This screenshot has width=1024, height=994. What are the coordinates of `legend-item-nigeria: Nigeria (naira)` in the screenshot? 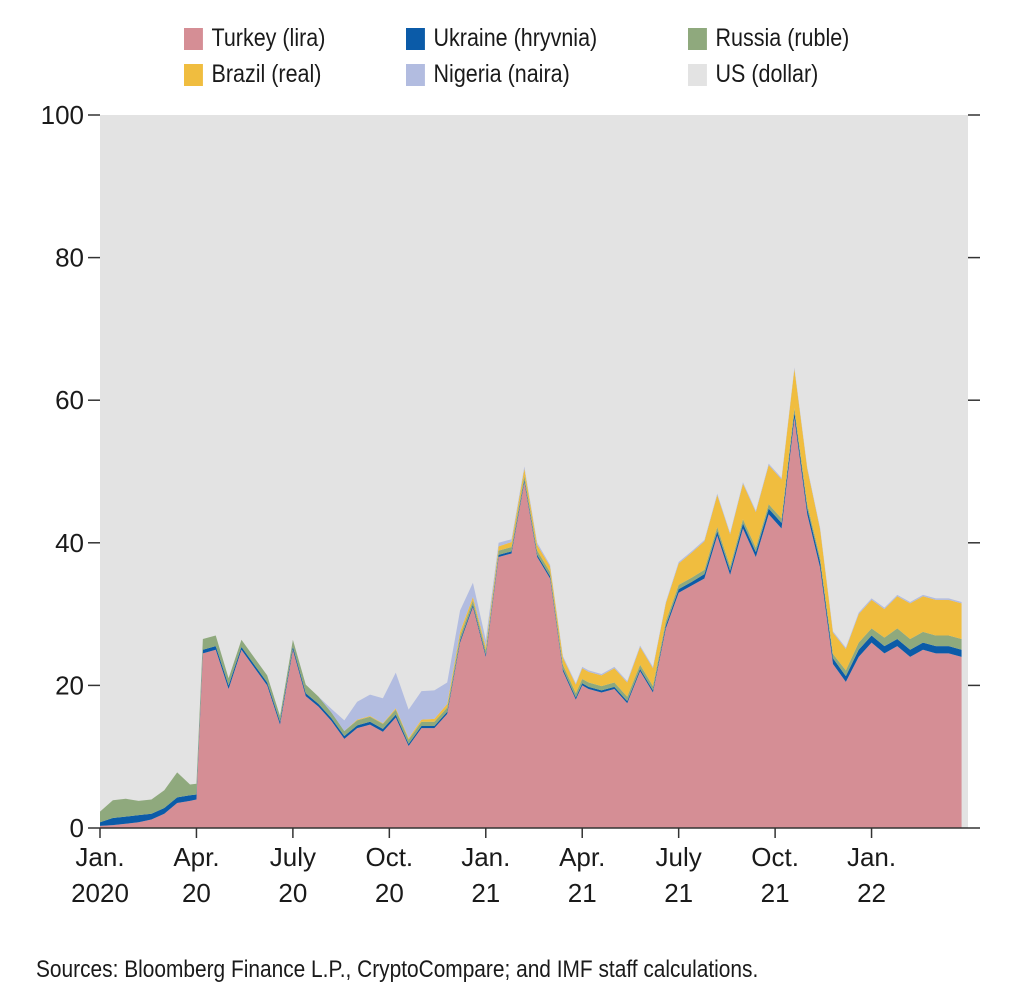 It's located at (488, 74).